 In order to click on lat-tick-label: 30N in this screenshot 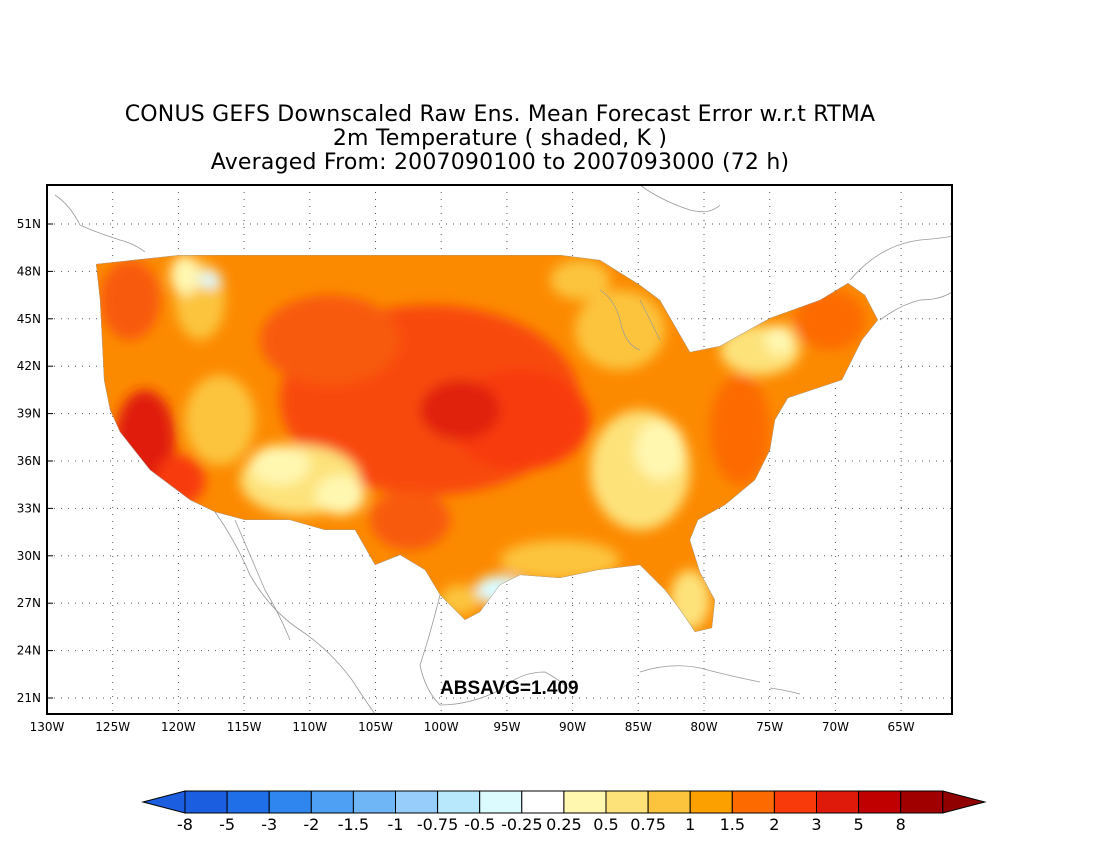, I will do `click(29, 556)`.